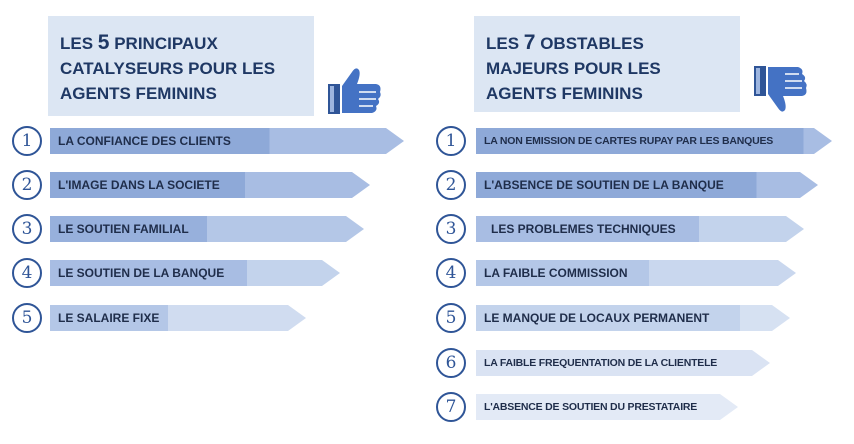 Image resolution: width=854 pixels, height=444 pixels. What do you see at coordinates (604, 185) in the screenshot?
I see `item-label: L'ABSENCE DE SOUTIEN DE LA BANQUE` at bounding box center [604, 185].